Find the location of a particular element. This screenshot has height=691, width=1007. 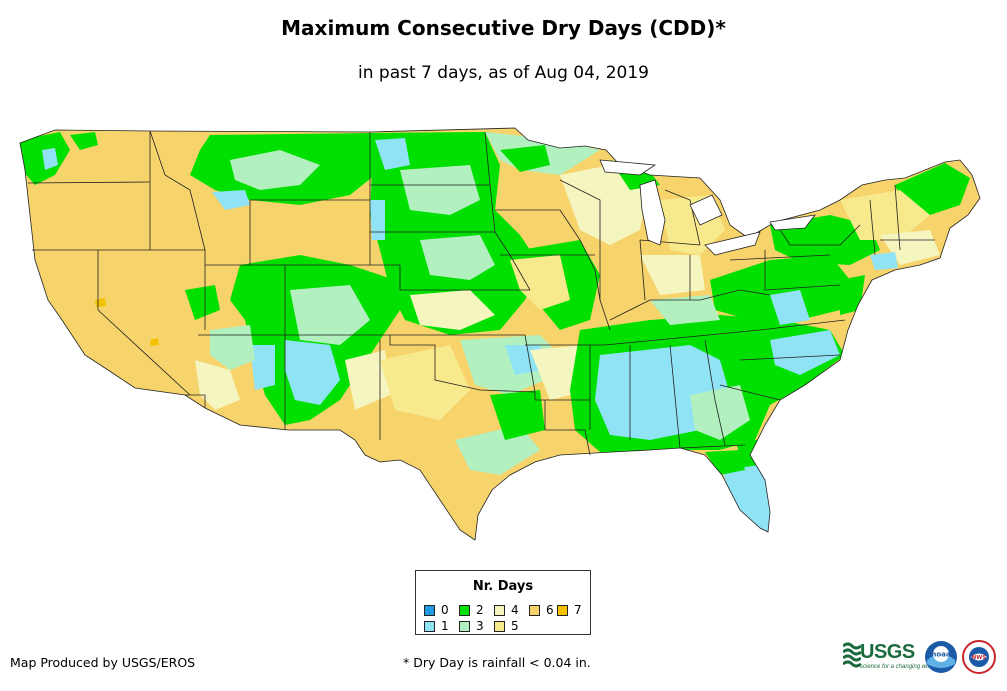

legend-label-1: 1 is located at coordinates (445, 626).